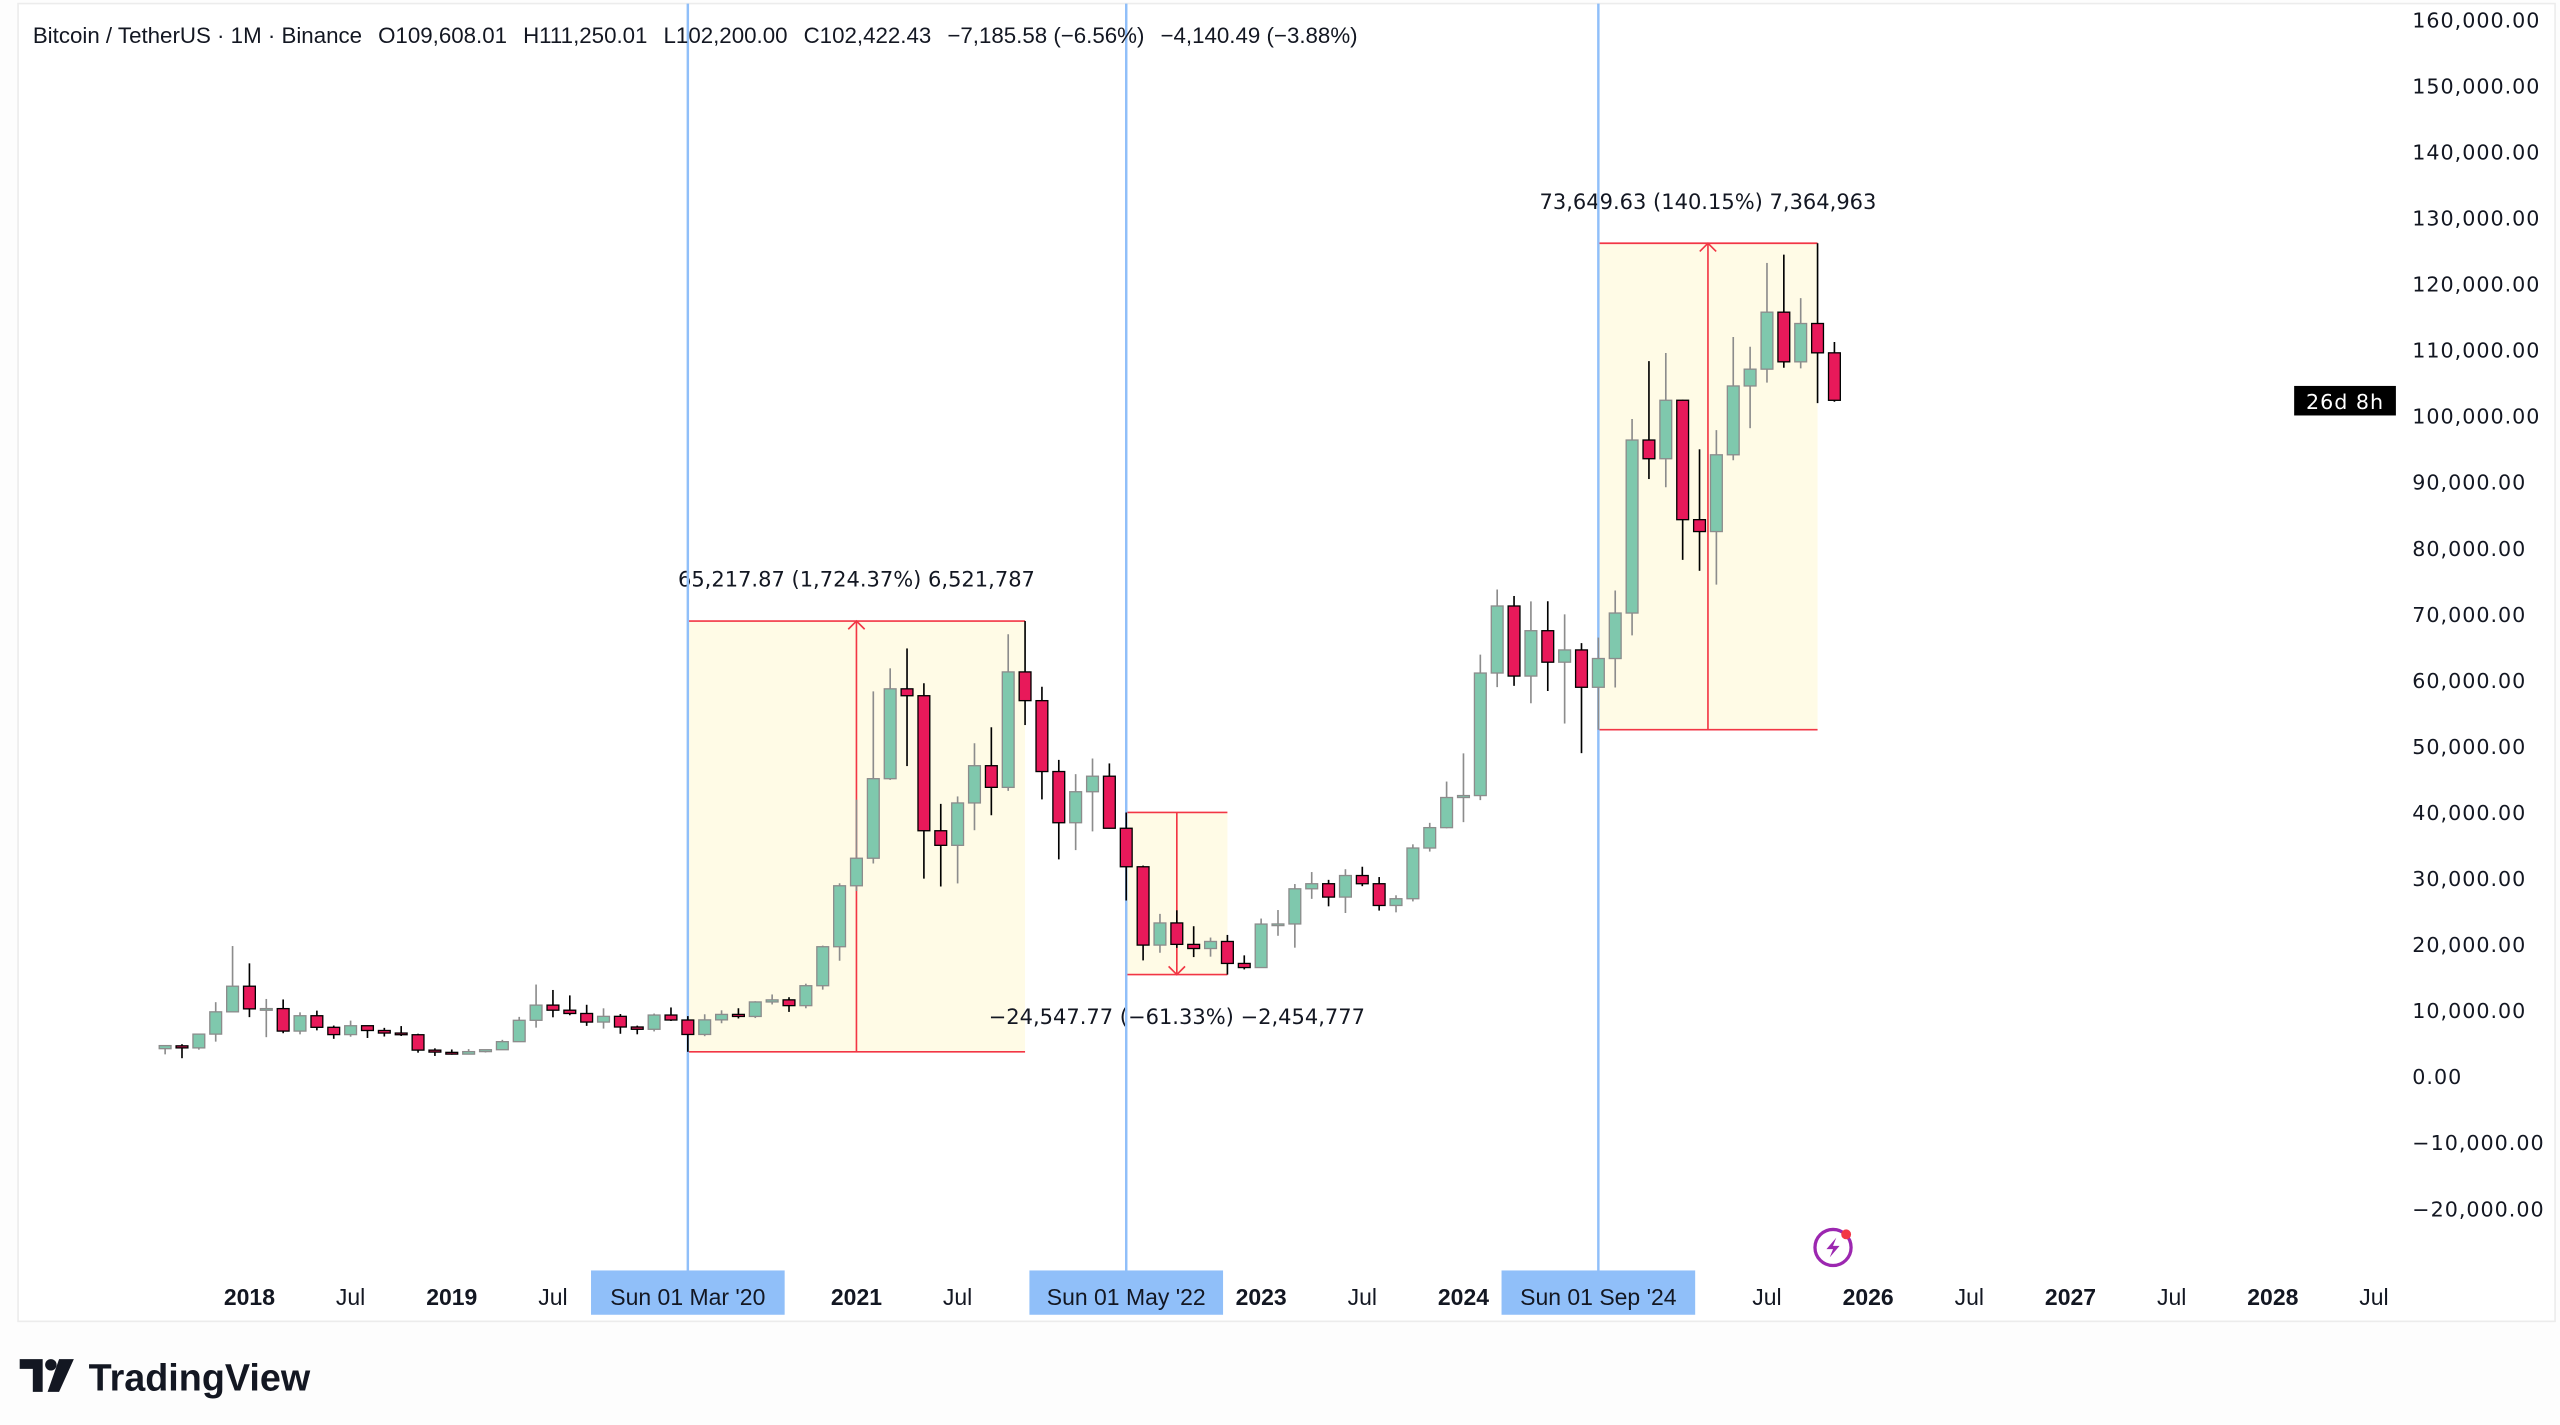 This screenshot has width=2560, height=1425. What do you see at coordinates (1126, 1292) in the screenshot?
I see `date-crosshair-label: Sun 01 May '22` at bounding box center [1126, 1292].